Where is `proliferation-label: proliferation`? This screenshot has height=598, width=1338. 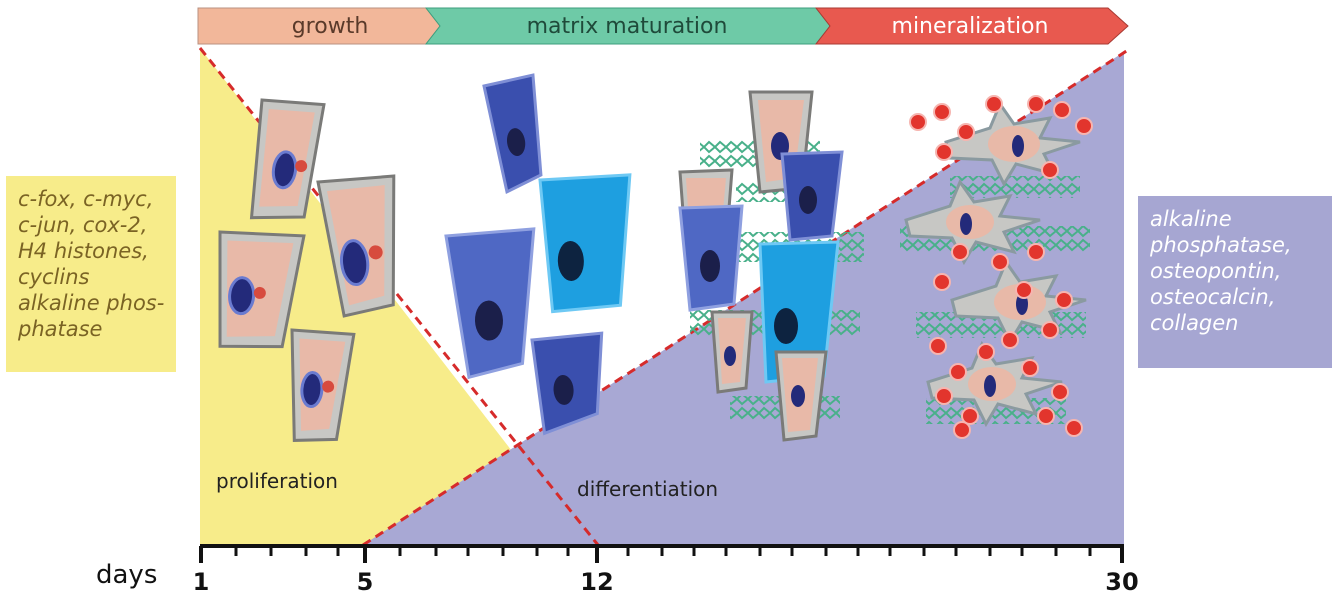 proliferation-label: proliferation is located at coordinates (277, 481).